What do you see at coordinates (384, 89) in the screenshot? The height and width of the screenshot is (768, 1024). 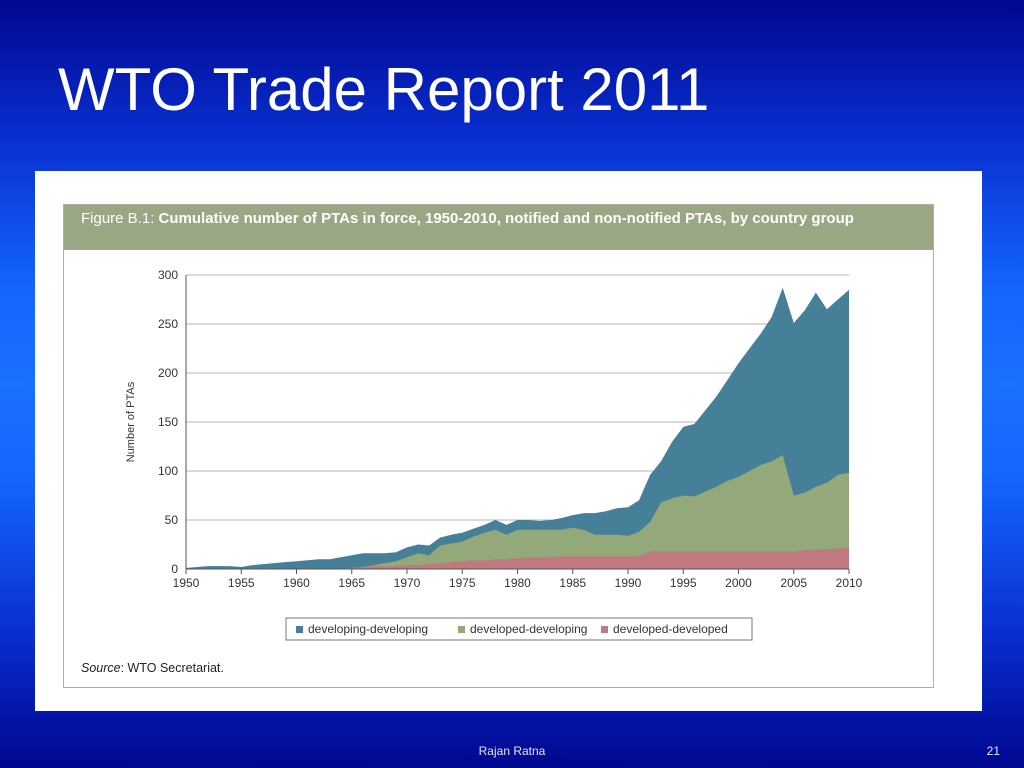 I see `slide-title: WTO Trade Report 2011` at bounding box center [384, 89].